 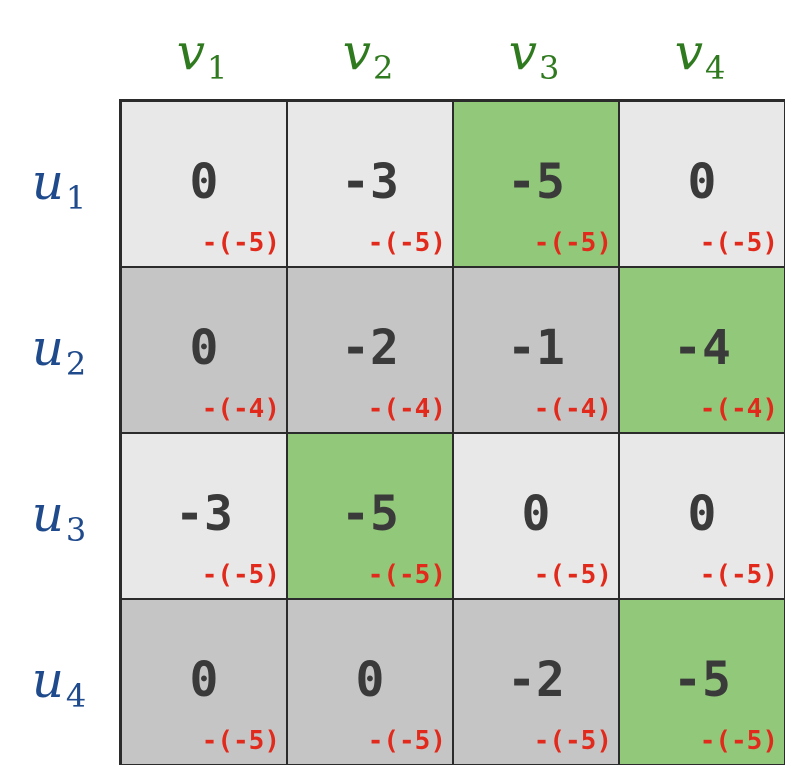 I want to click on cell-u2-v1: 0 -(-4), so click(x=204, y=350).